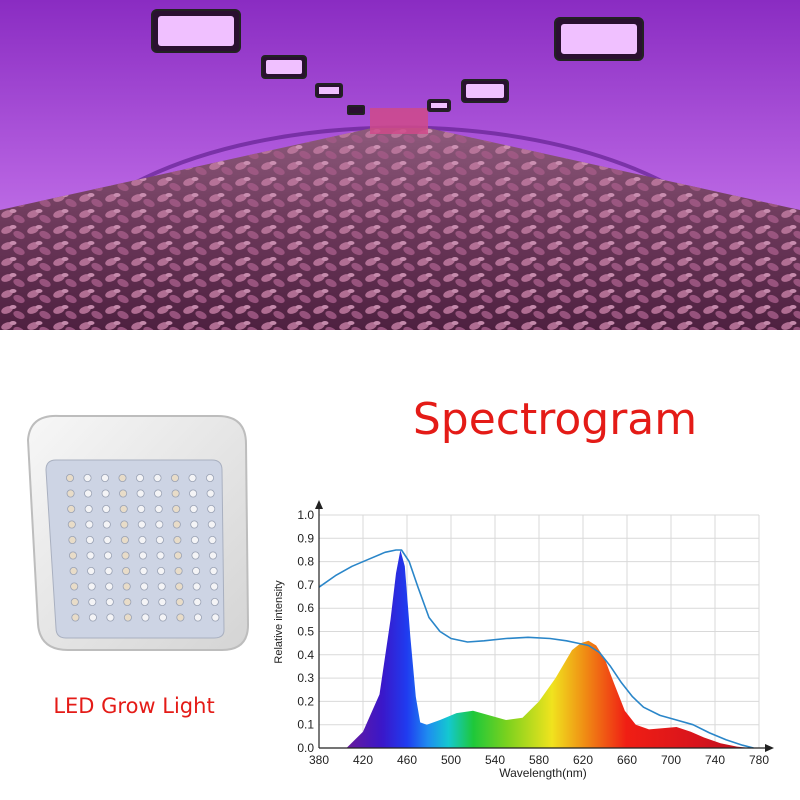 Image resolution: width=800 pixels, height=800 pixels. I want to click on x-tick-label: 500, so click(451, 760).